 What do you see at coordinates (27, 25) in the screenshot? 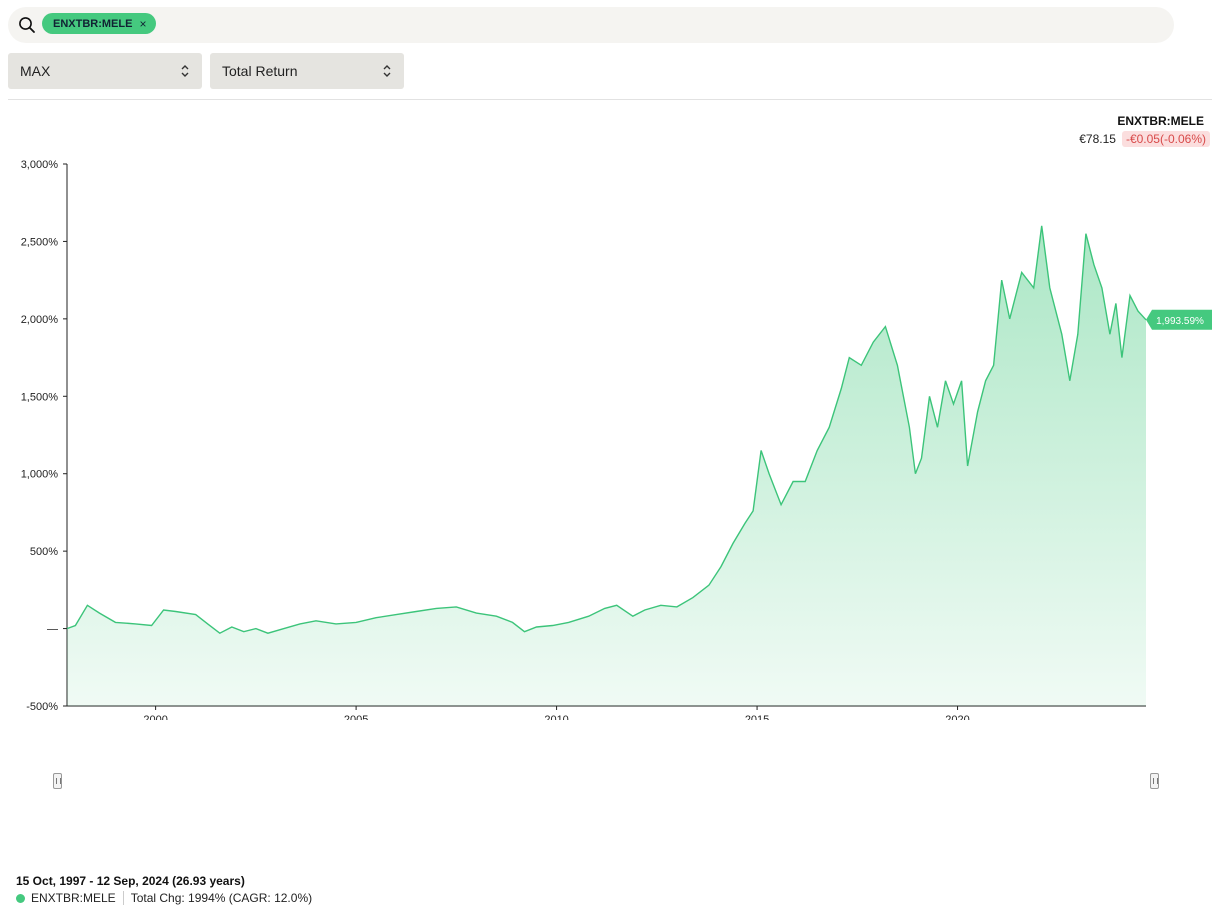
I see `search-icon` at bounding box center [27, 25].